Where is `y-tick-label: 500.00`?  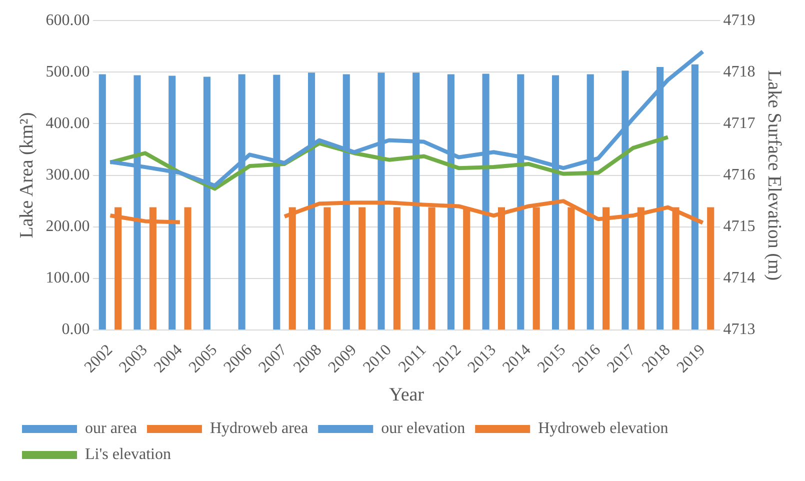
y-tick-label: 500.00 is located at coordinates (68, 71).